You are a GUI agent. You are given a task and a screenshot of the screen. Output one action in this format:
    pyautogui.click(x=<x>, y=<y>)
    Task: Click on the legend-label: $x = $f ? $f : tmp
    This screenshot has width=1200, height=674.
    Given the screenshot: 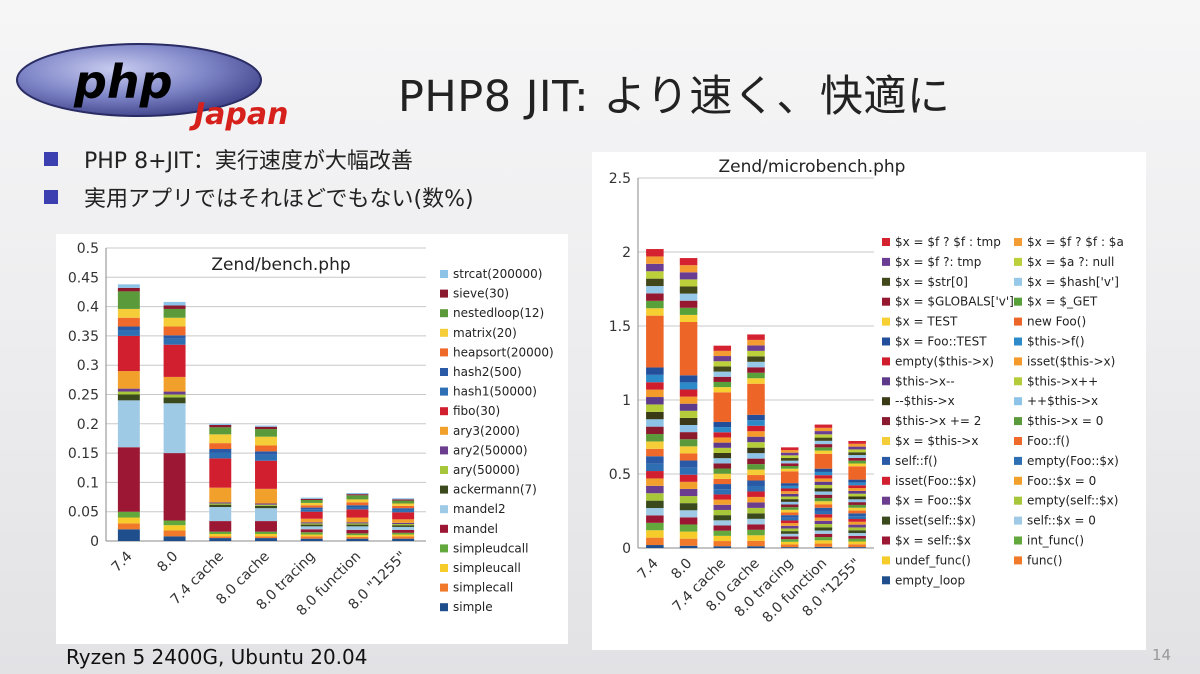 What is the action you would take?
    pyautogui.click(x=948, y=242)
    